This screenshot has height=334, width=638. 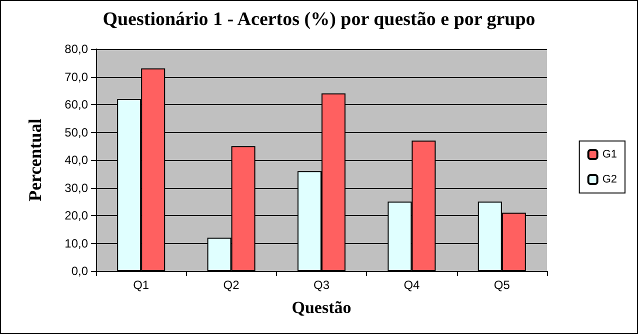 What do you see at coordinates (610, 180) in the screenshot?
I see `legend-label: G2` at bounding box center [610, 180].